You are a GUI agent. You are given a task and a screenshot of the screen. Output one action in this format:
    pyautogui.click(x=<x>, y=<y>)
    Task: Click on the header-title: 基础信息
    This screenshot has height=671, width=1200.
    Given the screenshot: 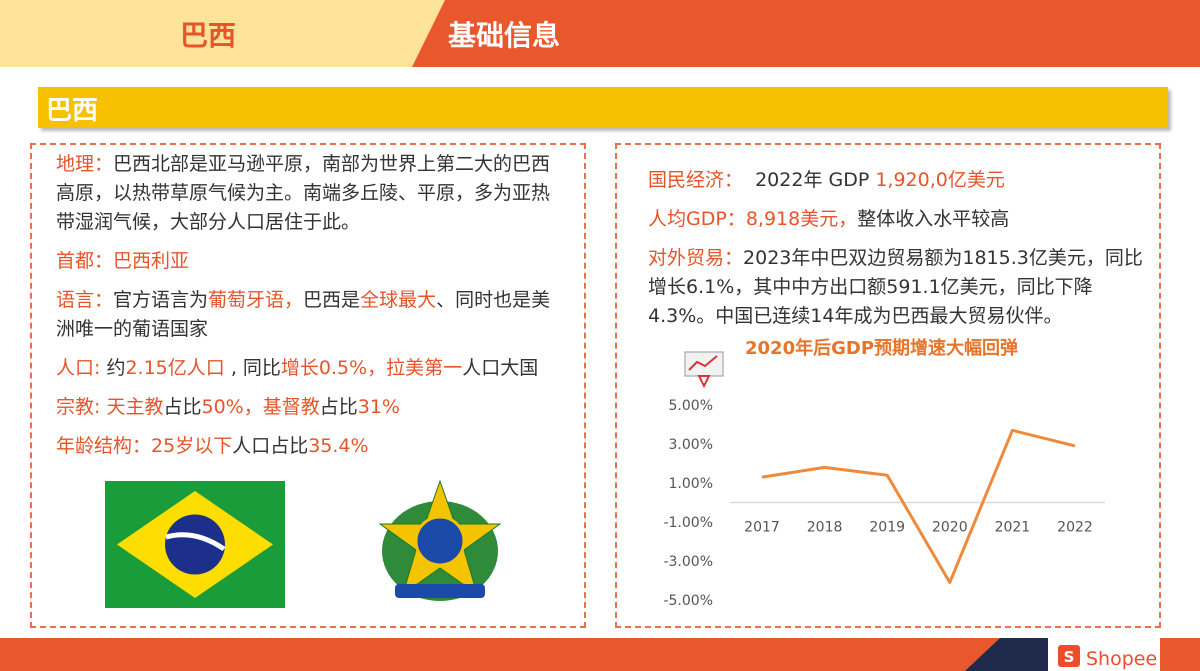 What is the action you would take?
    pyautogui.click(x=504, y=35)
    